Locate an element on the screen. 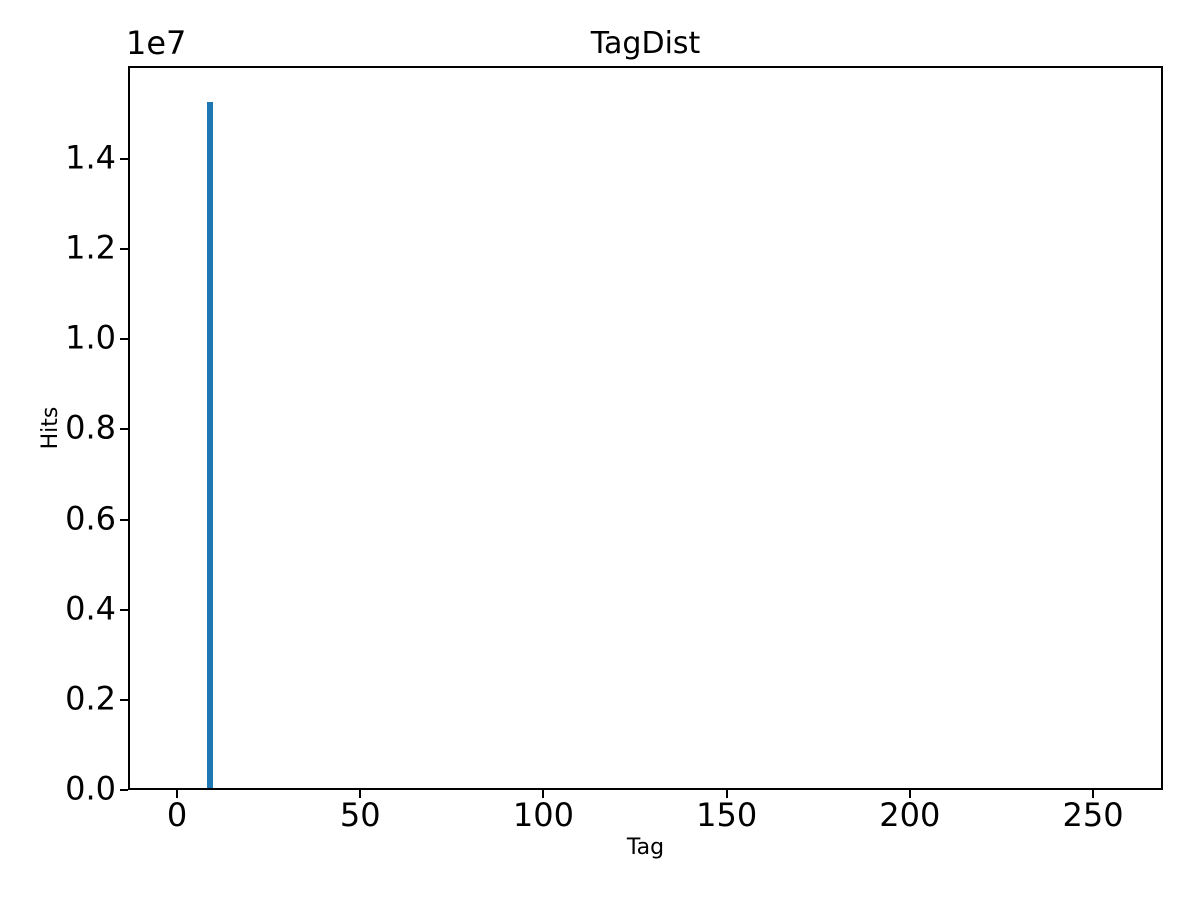  y-axis-label: Hits is located at coordinates (50, 428).